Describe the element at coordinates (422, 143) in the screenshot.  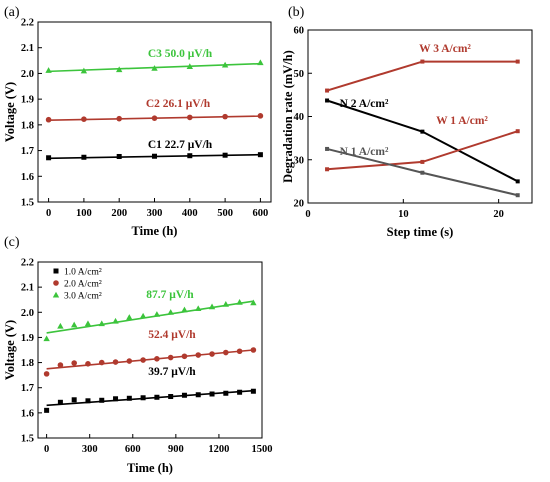
I see `series-2: W 1 A/cm²` at that location.